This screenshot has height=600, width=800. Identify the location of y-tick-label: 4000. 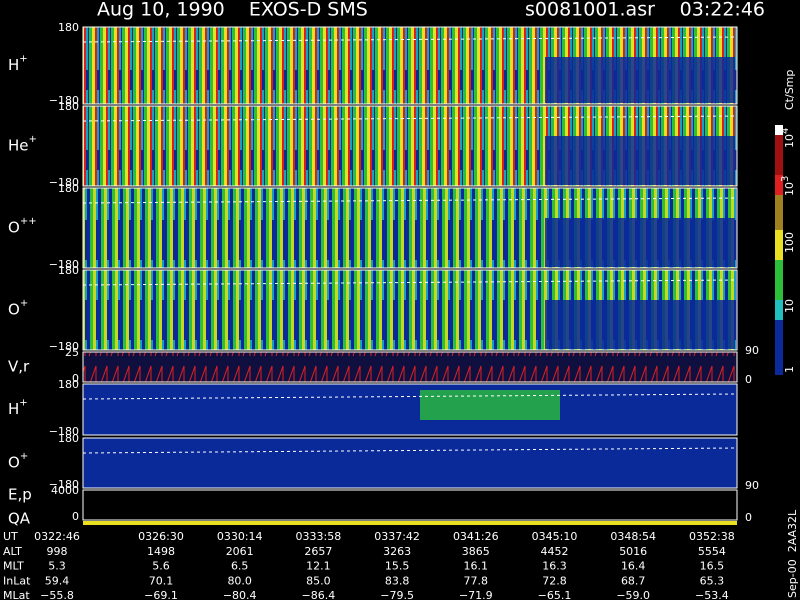
(65, 490).